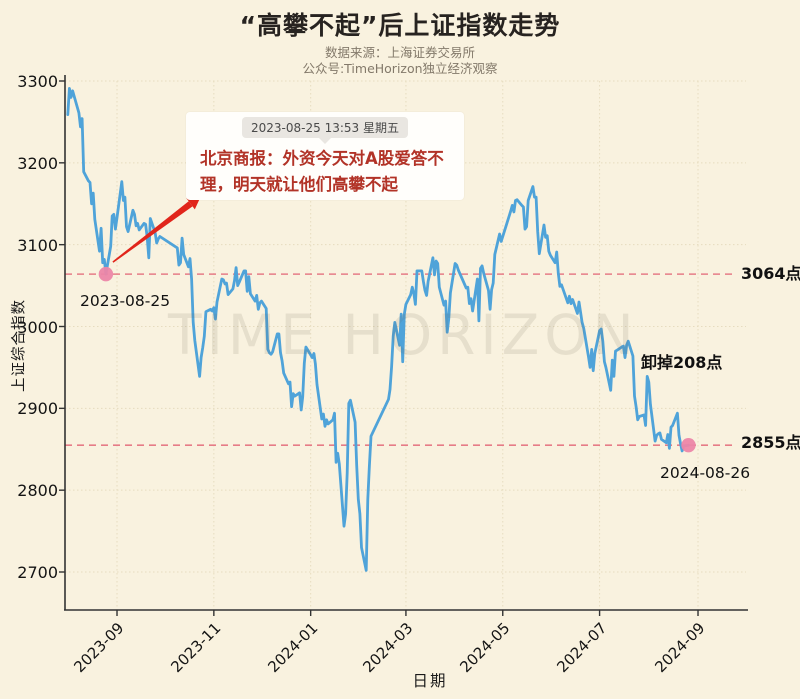  I want to click on y-tick-label: 2700, so click(37, 572).